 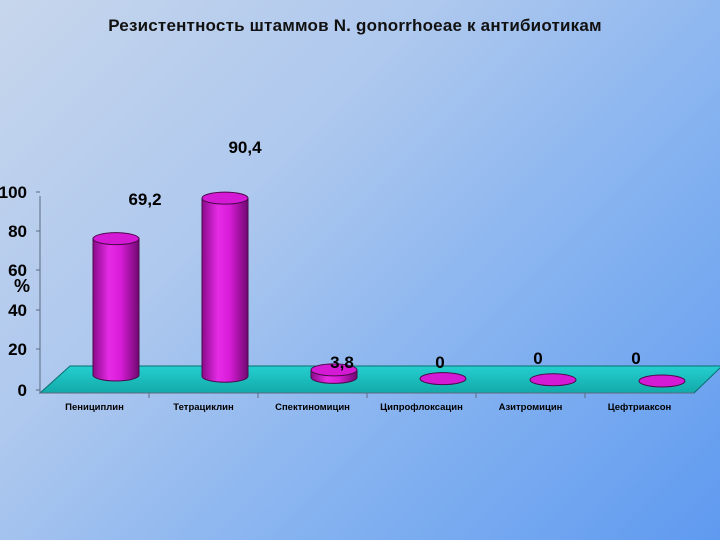 What do you see at coordinates (94, 407) in the screenshot?
I see `x-category-label: Пенициплин` at bounding box center [94, 407].